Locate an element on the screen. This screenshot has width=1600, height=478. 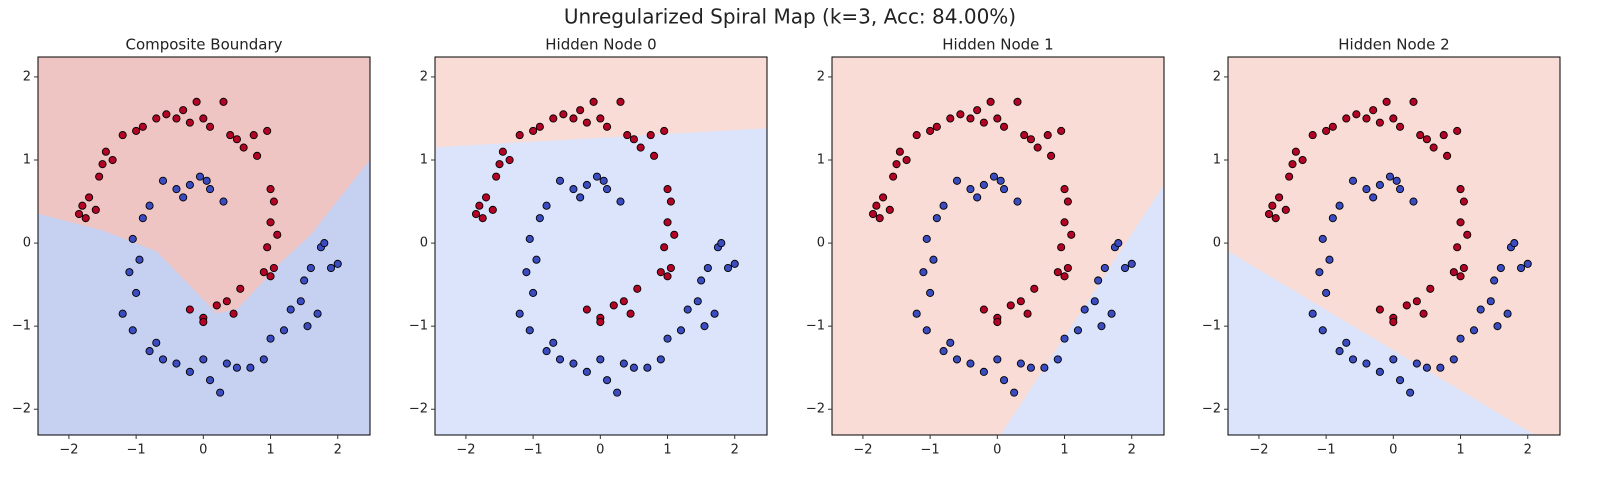
subplot-title: Hidden Node 0 is located at coordinates (600, 45).